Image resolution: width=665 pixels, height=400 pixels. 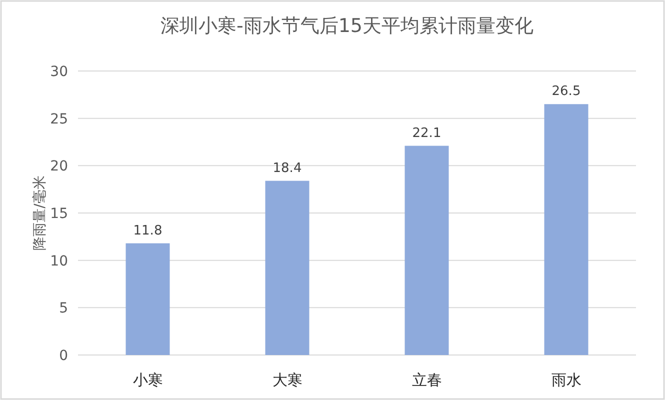 What do you see at coordinates (427, 133) in the screenshot?
I see `data-label: 22.1` at bounding box center [427, 133].